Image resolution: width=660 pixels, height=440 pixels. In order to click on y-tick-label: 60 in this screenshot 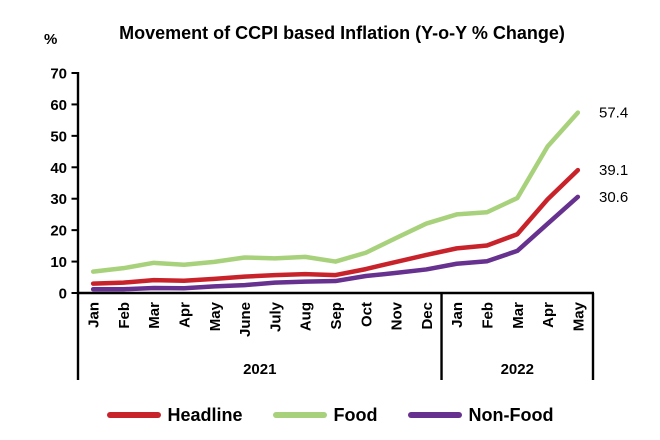, I will do `click(58, 105)`.